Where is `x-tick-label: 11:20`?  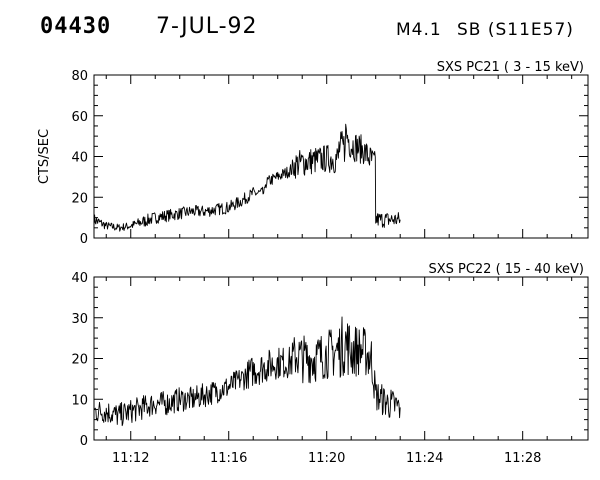 x-tick-label: 11:20 is located at coordinates (326, 458).